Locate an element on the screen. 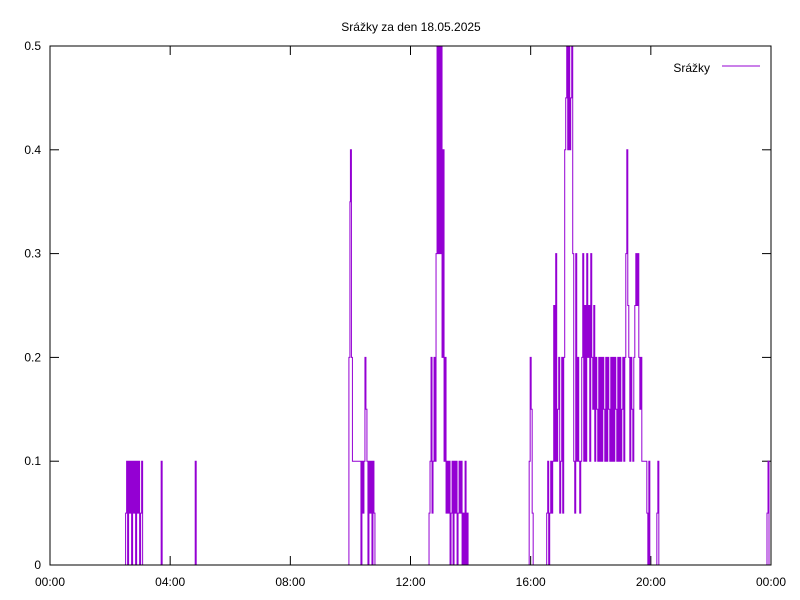 This screenshot has height=600, width=800. y-tick-label: 0.2 is located at coordinates (32, 357).